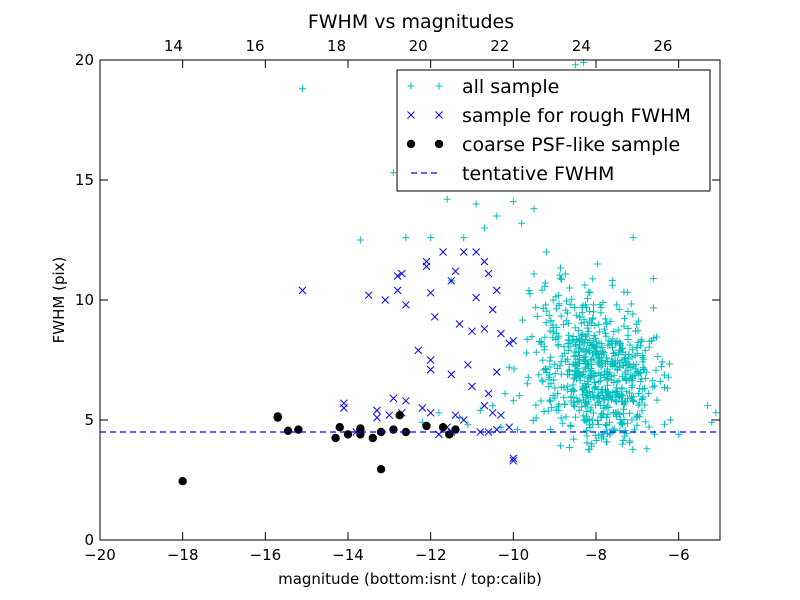 Image resolution: width=800 pixels, height=600 pixels. Describe the element at coordinates (418, 46) in the screenshot. I see `top-axis-ticks: 14 16 18 20 22 24 26` at that location.